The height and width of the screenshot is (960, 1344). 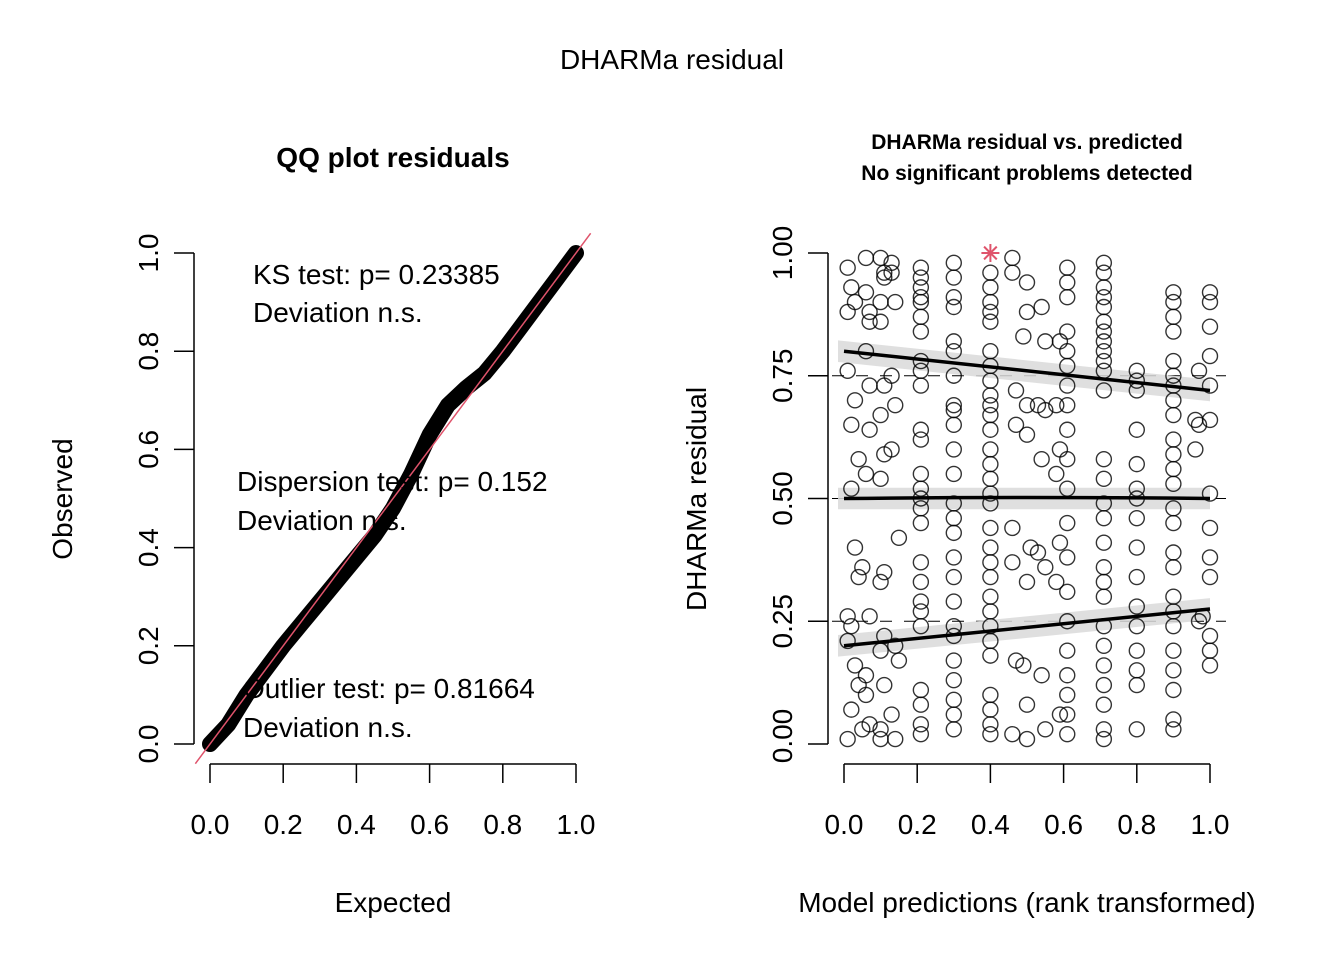 I want to click on qq-y-tick-label: 1.0, so click(x=148, y=253).